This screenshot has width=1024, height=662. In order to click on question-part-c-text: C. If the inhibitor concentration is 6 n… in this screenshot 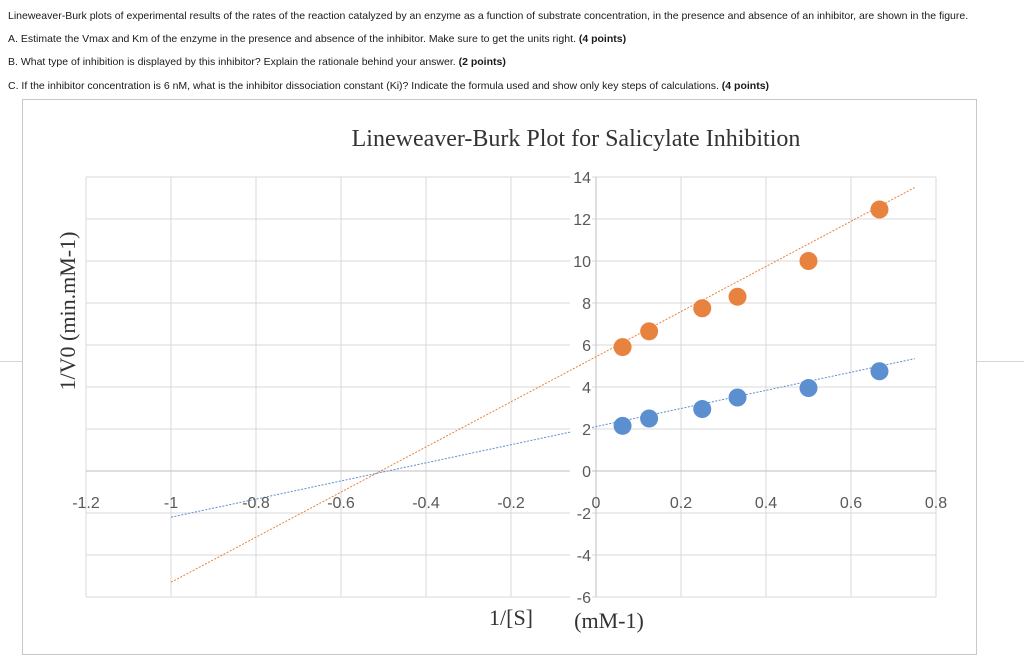, I will do `click(365, 86)`.